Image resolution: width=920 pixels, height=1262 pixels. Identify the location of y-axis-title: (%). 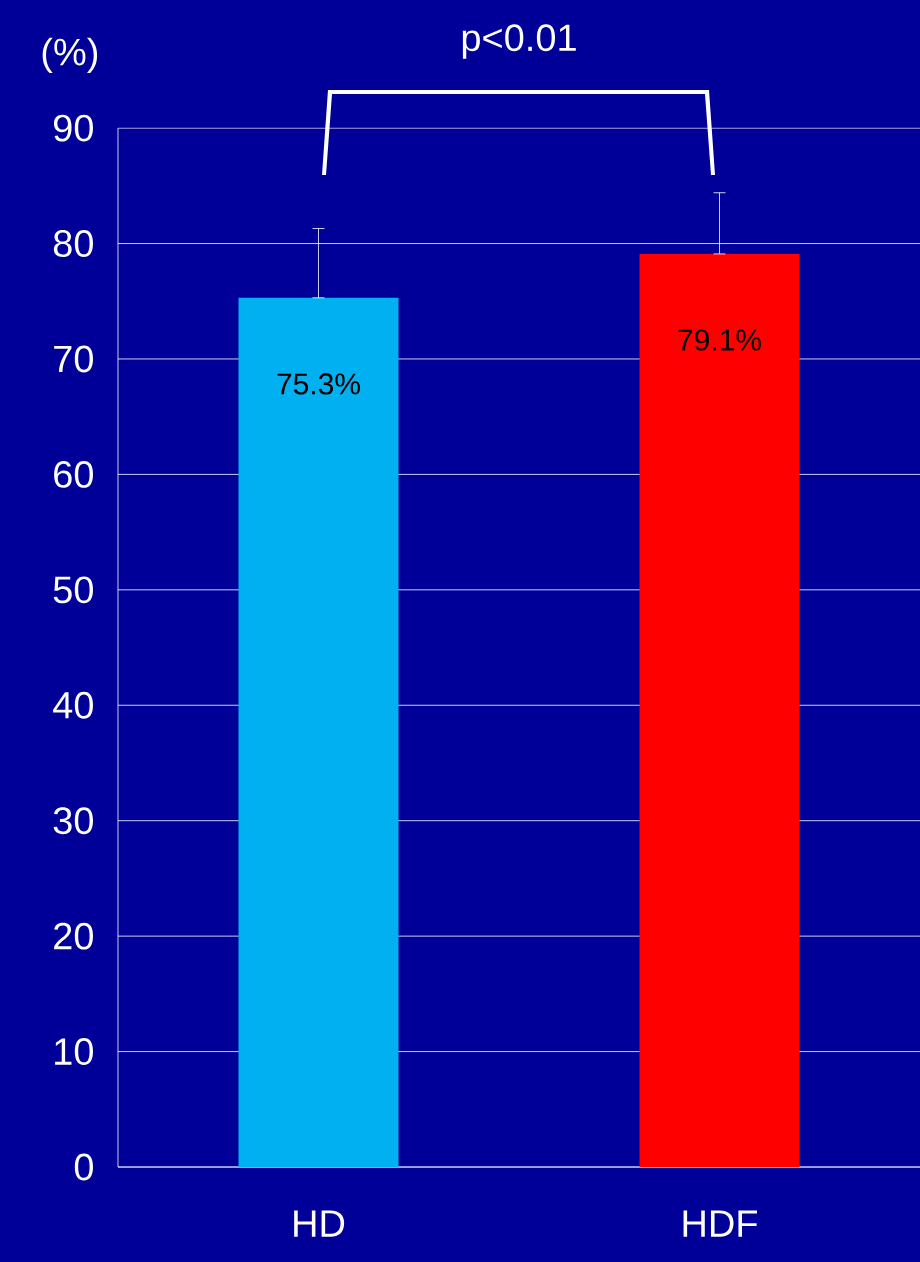
(69, 55).